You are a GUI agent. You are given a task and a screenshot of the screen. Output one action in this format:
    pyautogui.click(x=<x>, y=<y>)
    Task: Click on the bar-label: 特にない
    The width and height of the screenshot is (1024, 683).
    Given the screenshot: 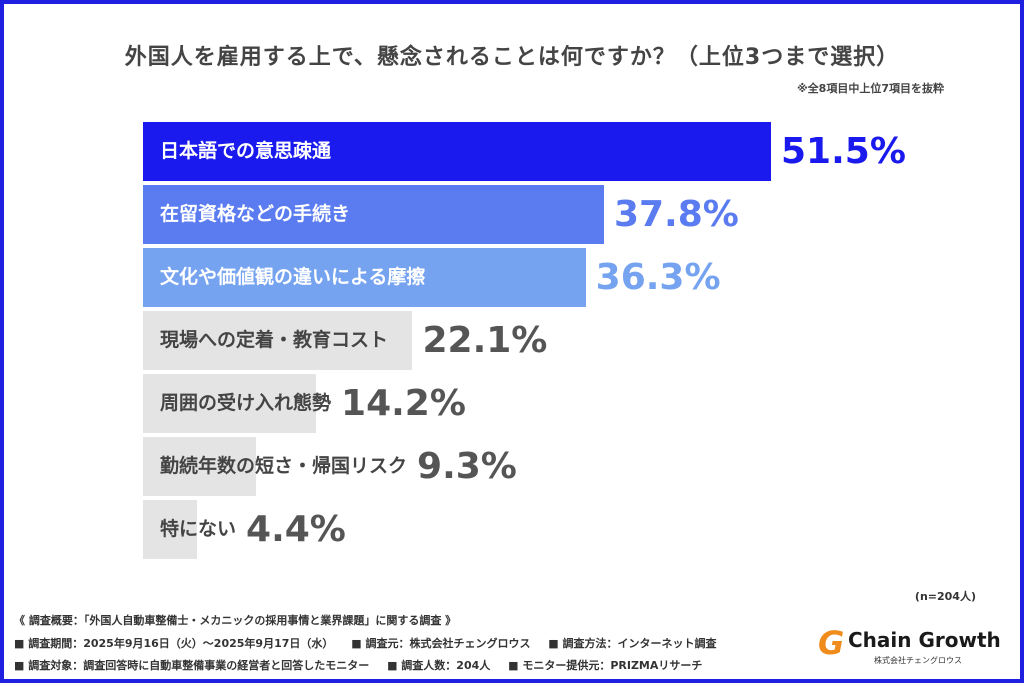 What is the action you would take?
    pyautogui.click(x=198, y=529)
    